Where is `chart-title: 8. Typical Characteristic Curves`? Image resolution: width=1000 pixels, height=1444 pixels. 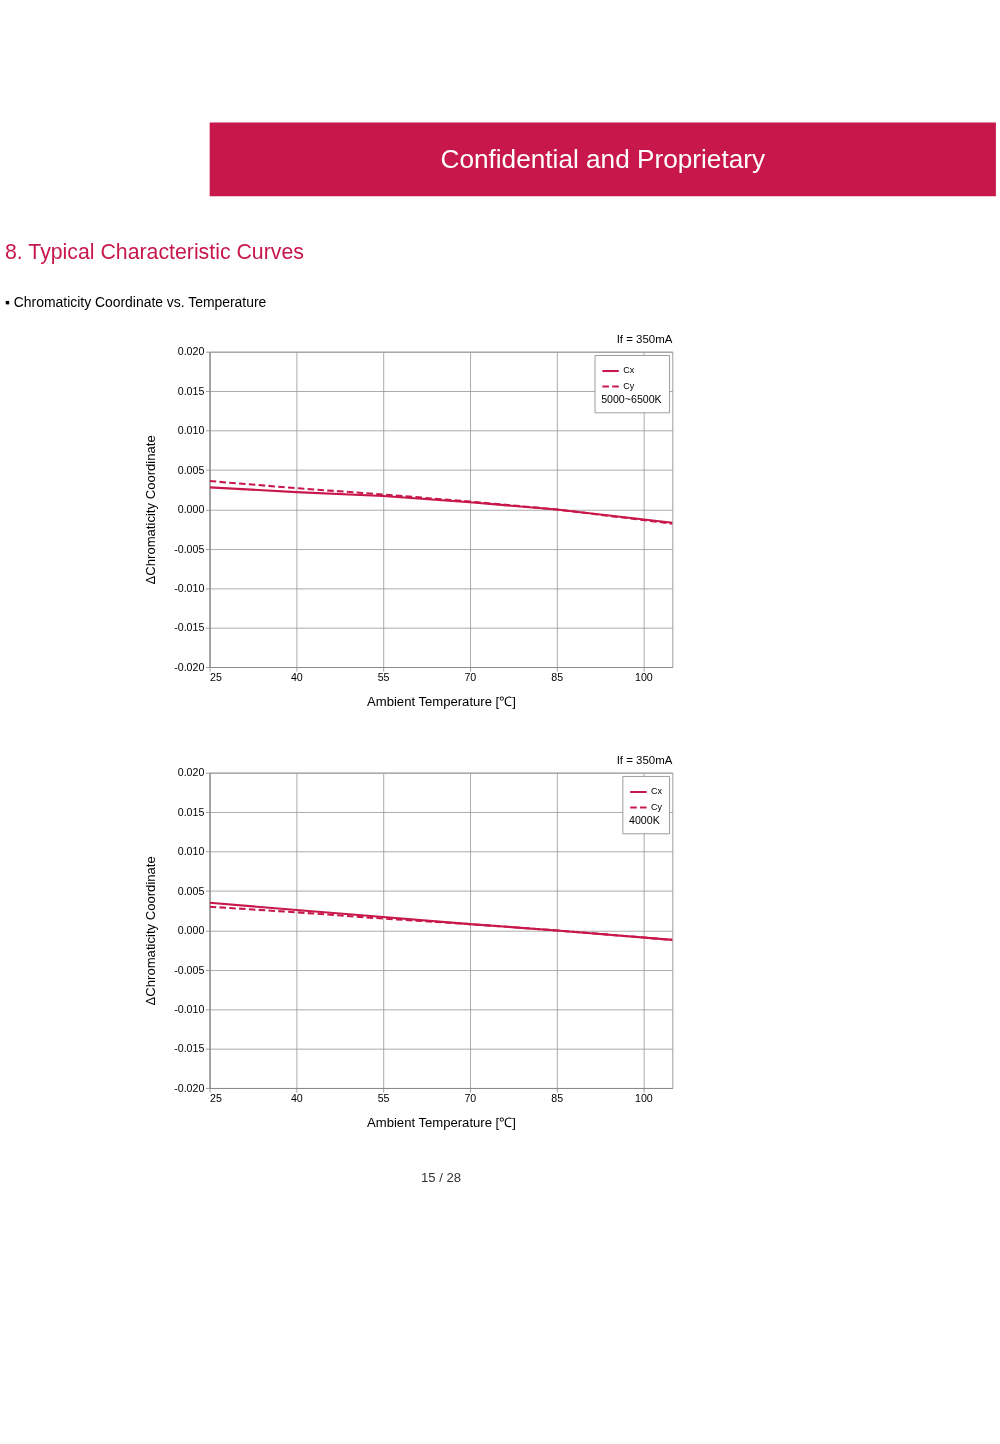 chart-title: 8. Typical Characteristic Curves is located at coordinates (154, 252).